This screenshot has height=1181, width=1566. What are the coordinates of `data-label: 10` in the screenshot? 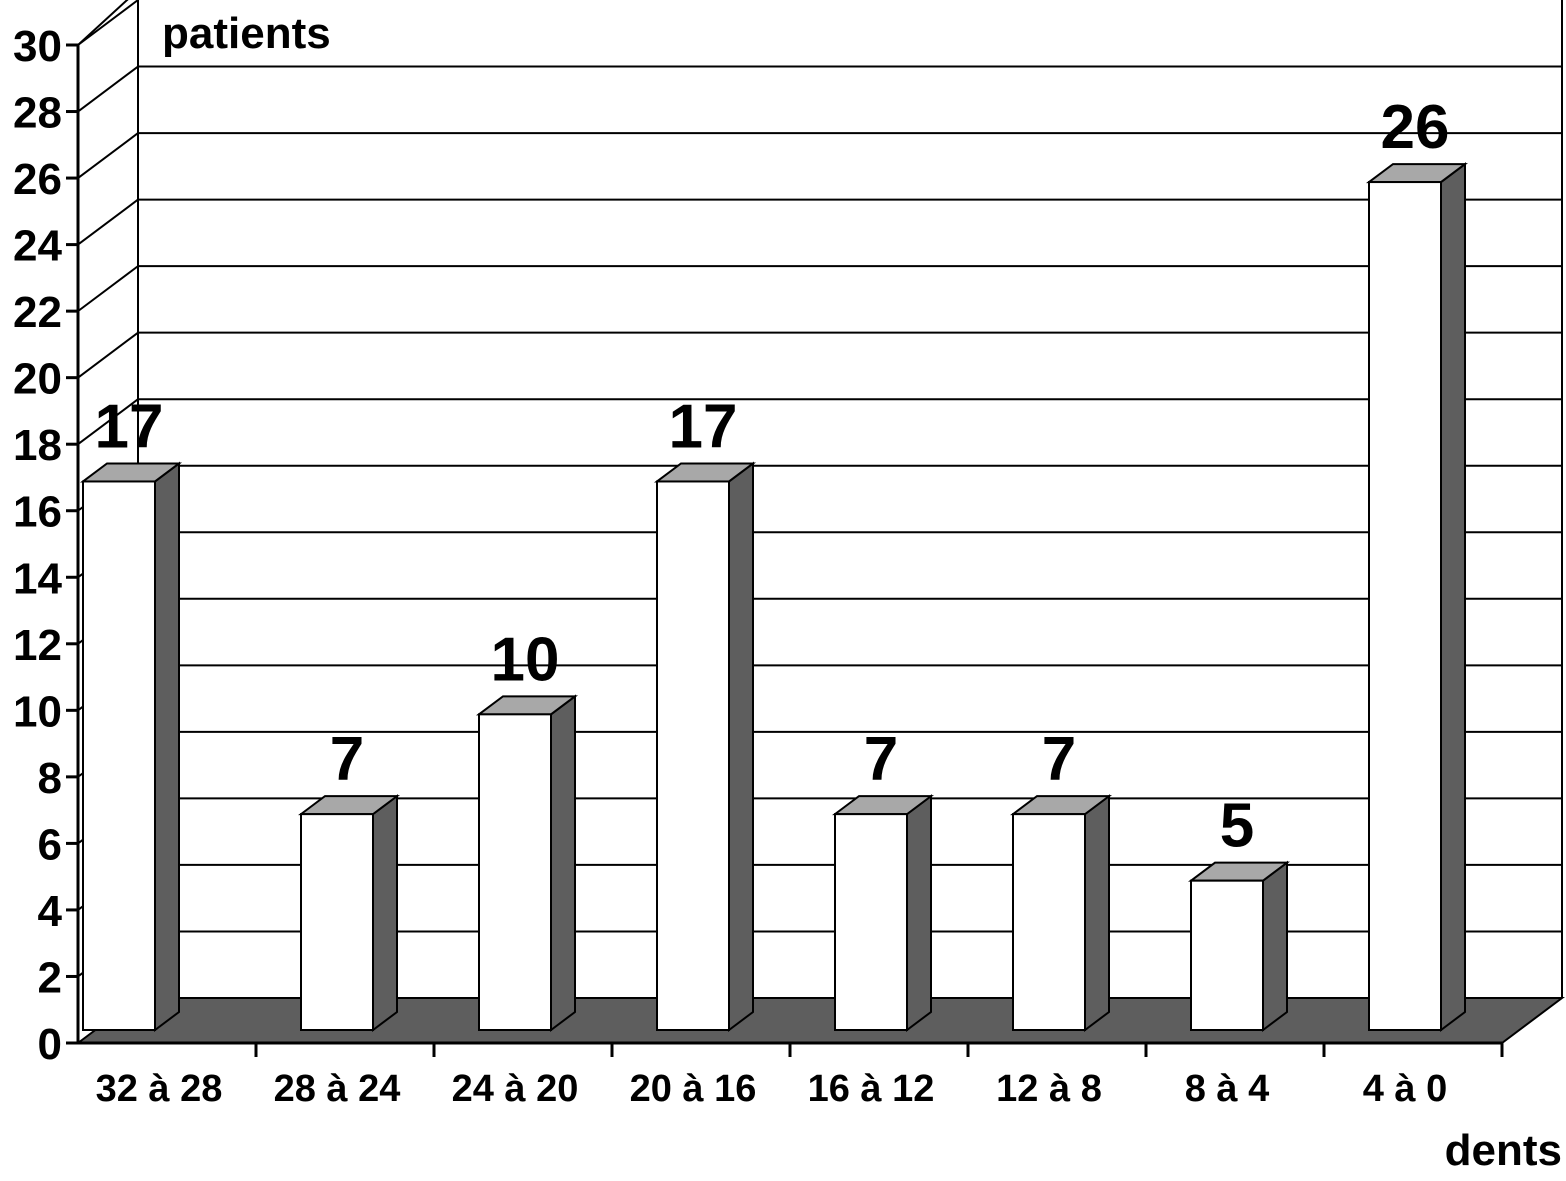 It's located at (525, 659).